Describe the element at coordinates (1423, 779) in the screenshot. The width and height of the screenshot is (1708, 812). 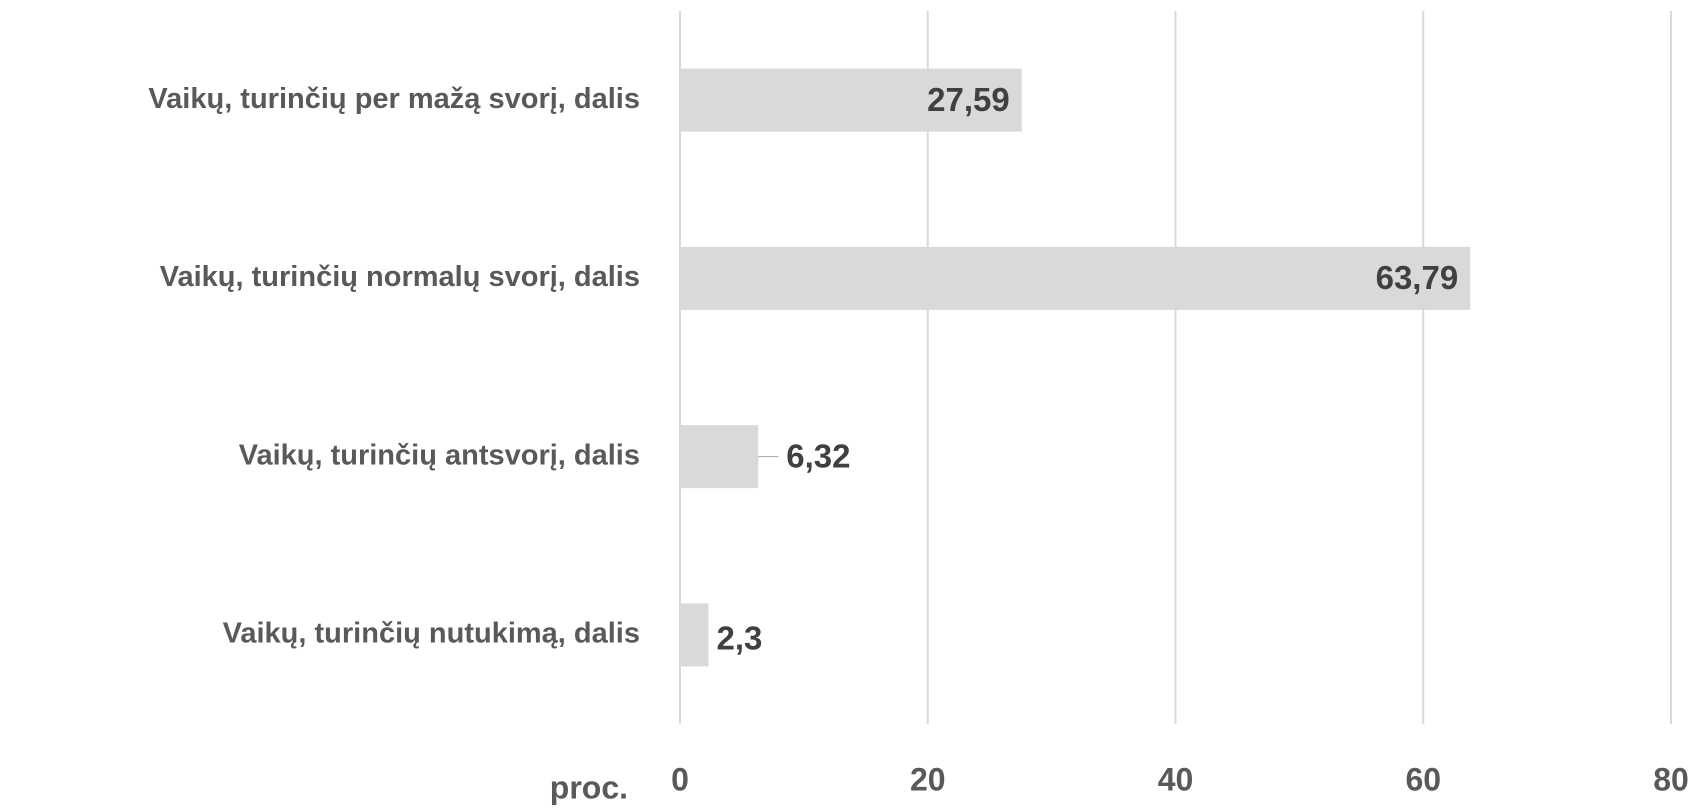
I see `x-tick-label: 60` at that location.